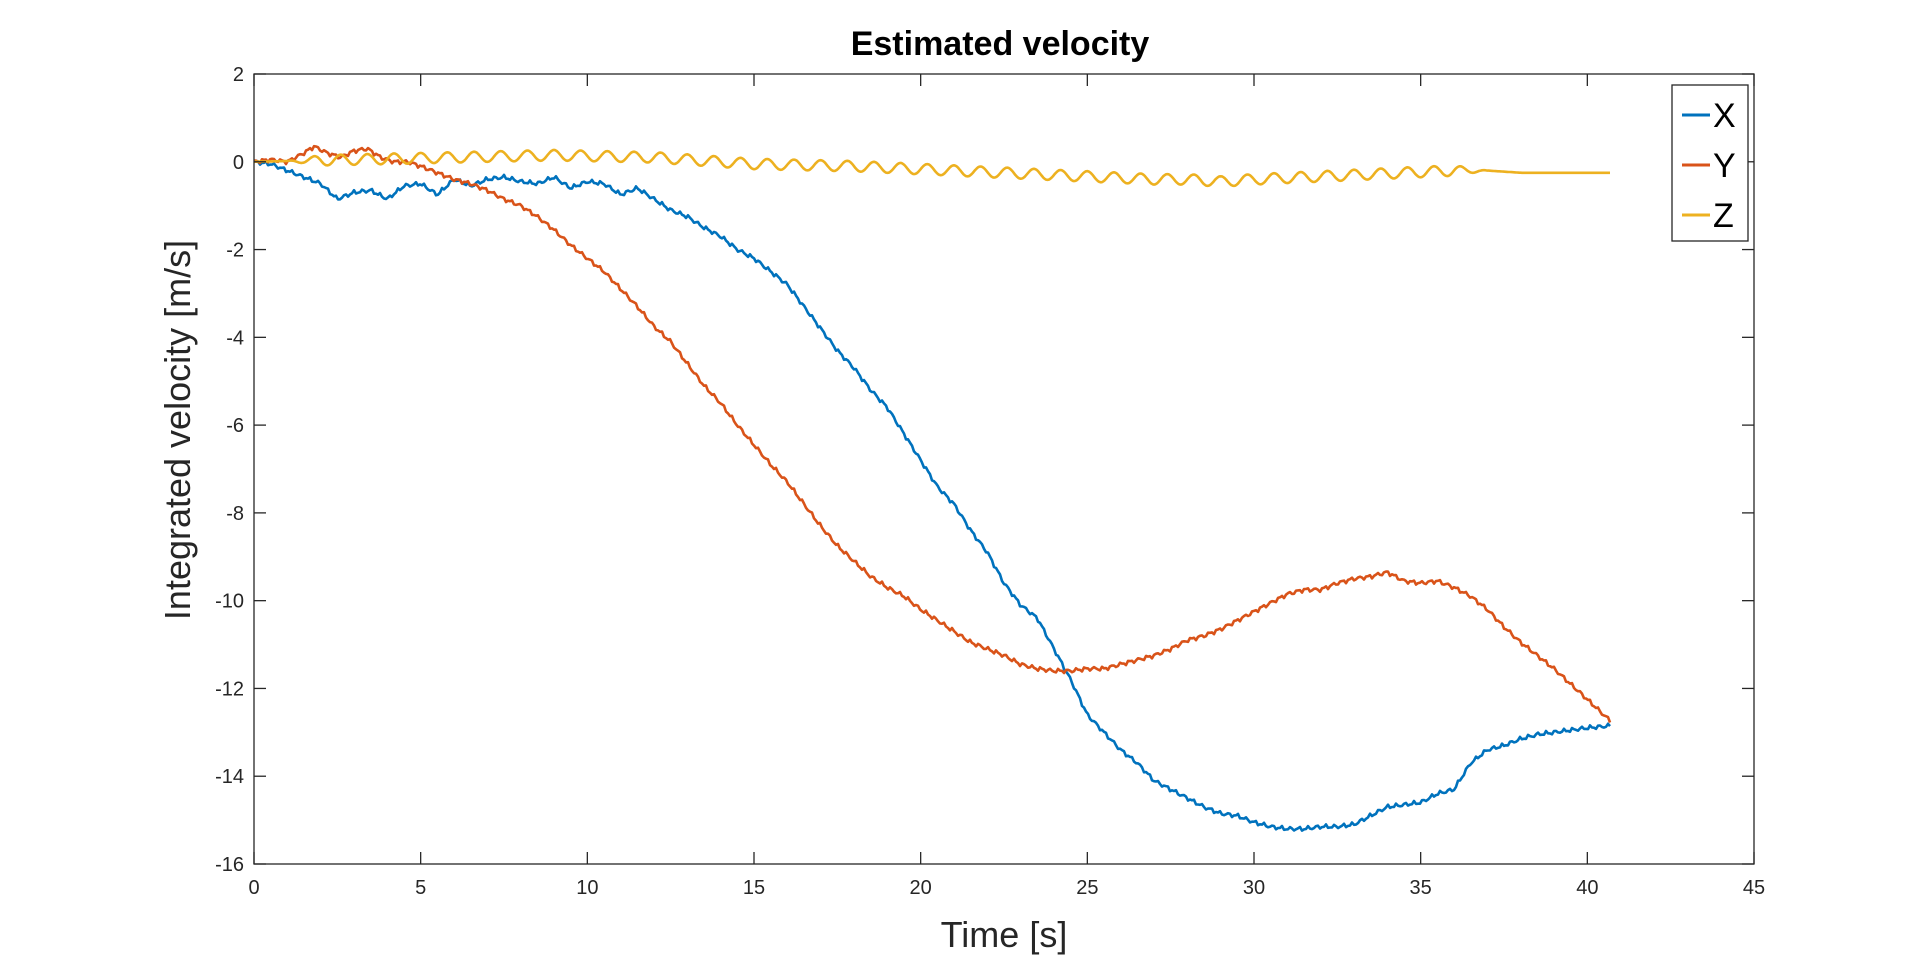 The width and height of the screenshot is (1920, 963). Describe the element at coordinates (1004, 934) in the screenshot. I see `x-axis-label: Time [s]` at that location.